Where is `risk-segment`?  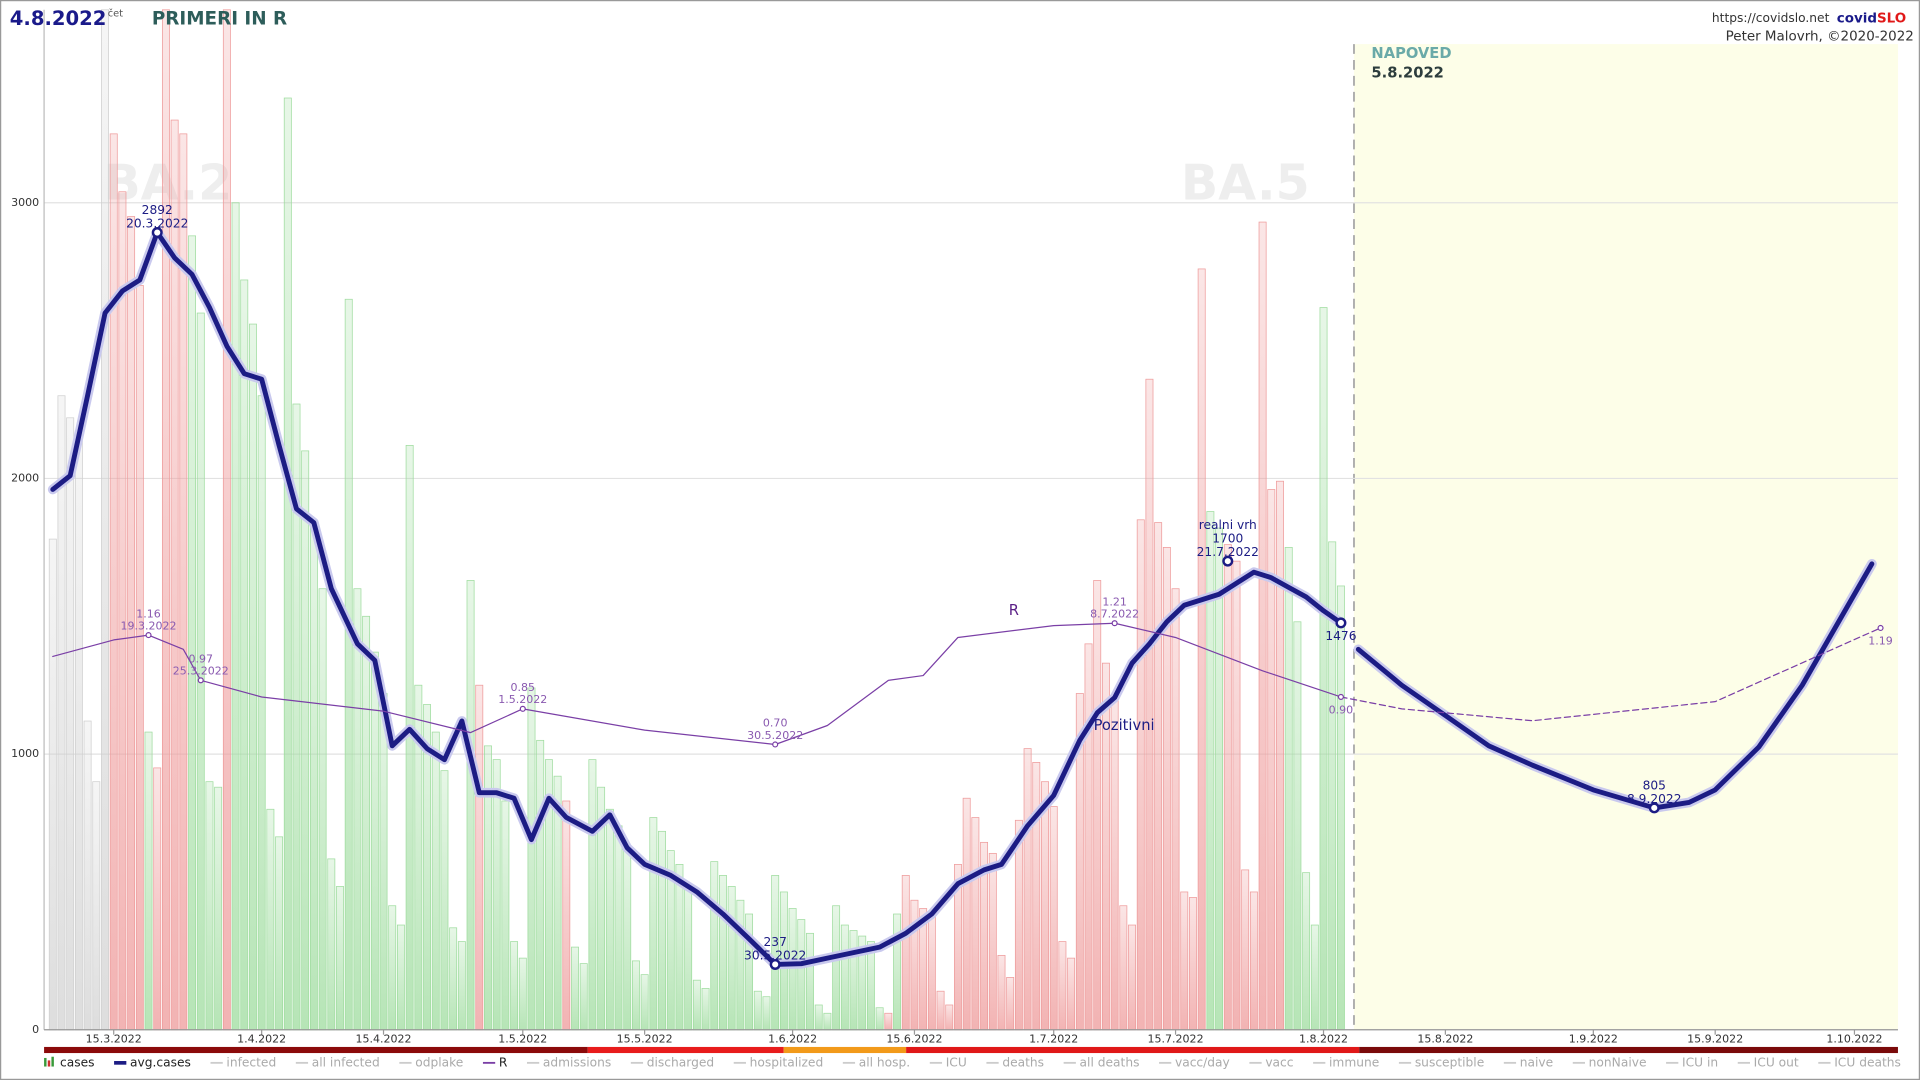
risk-segment is located at coordinates (685, 1050).